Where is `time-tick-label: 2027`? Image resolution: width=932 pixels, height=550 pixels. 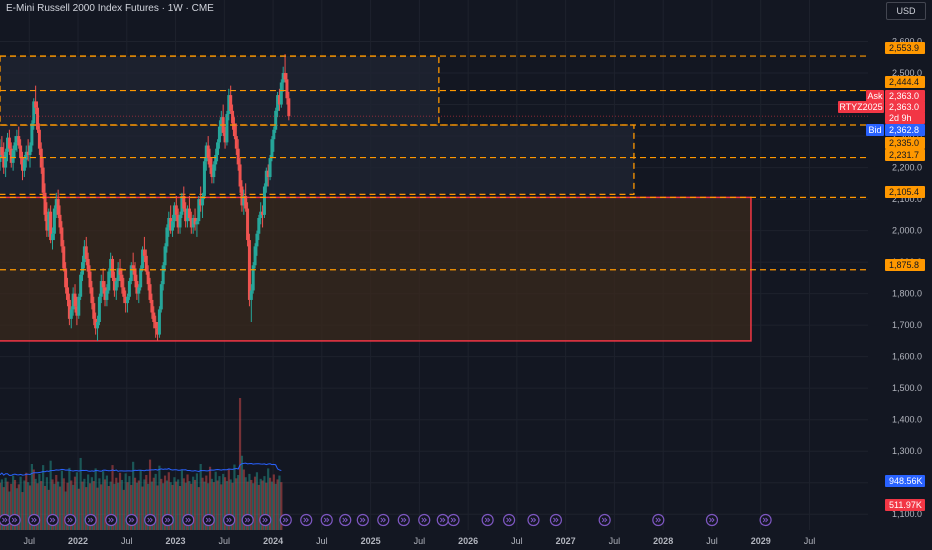
time-tick-label: 2027 is located at coordinates (566, 541).